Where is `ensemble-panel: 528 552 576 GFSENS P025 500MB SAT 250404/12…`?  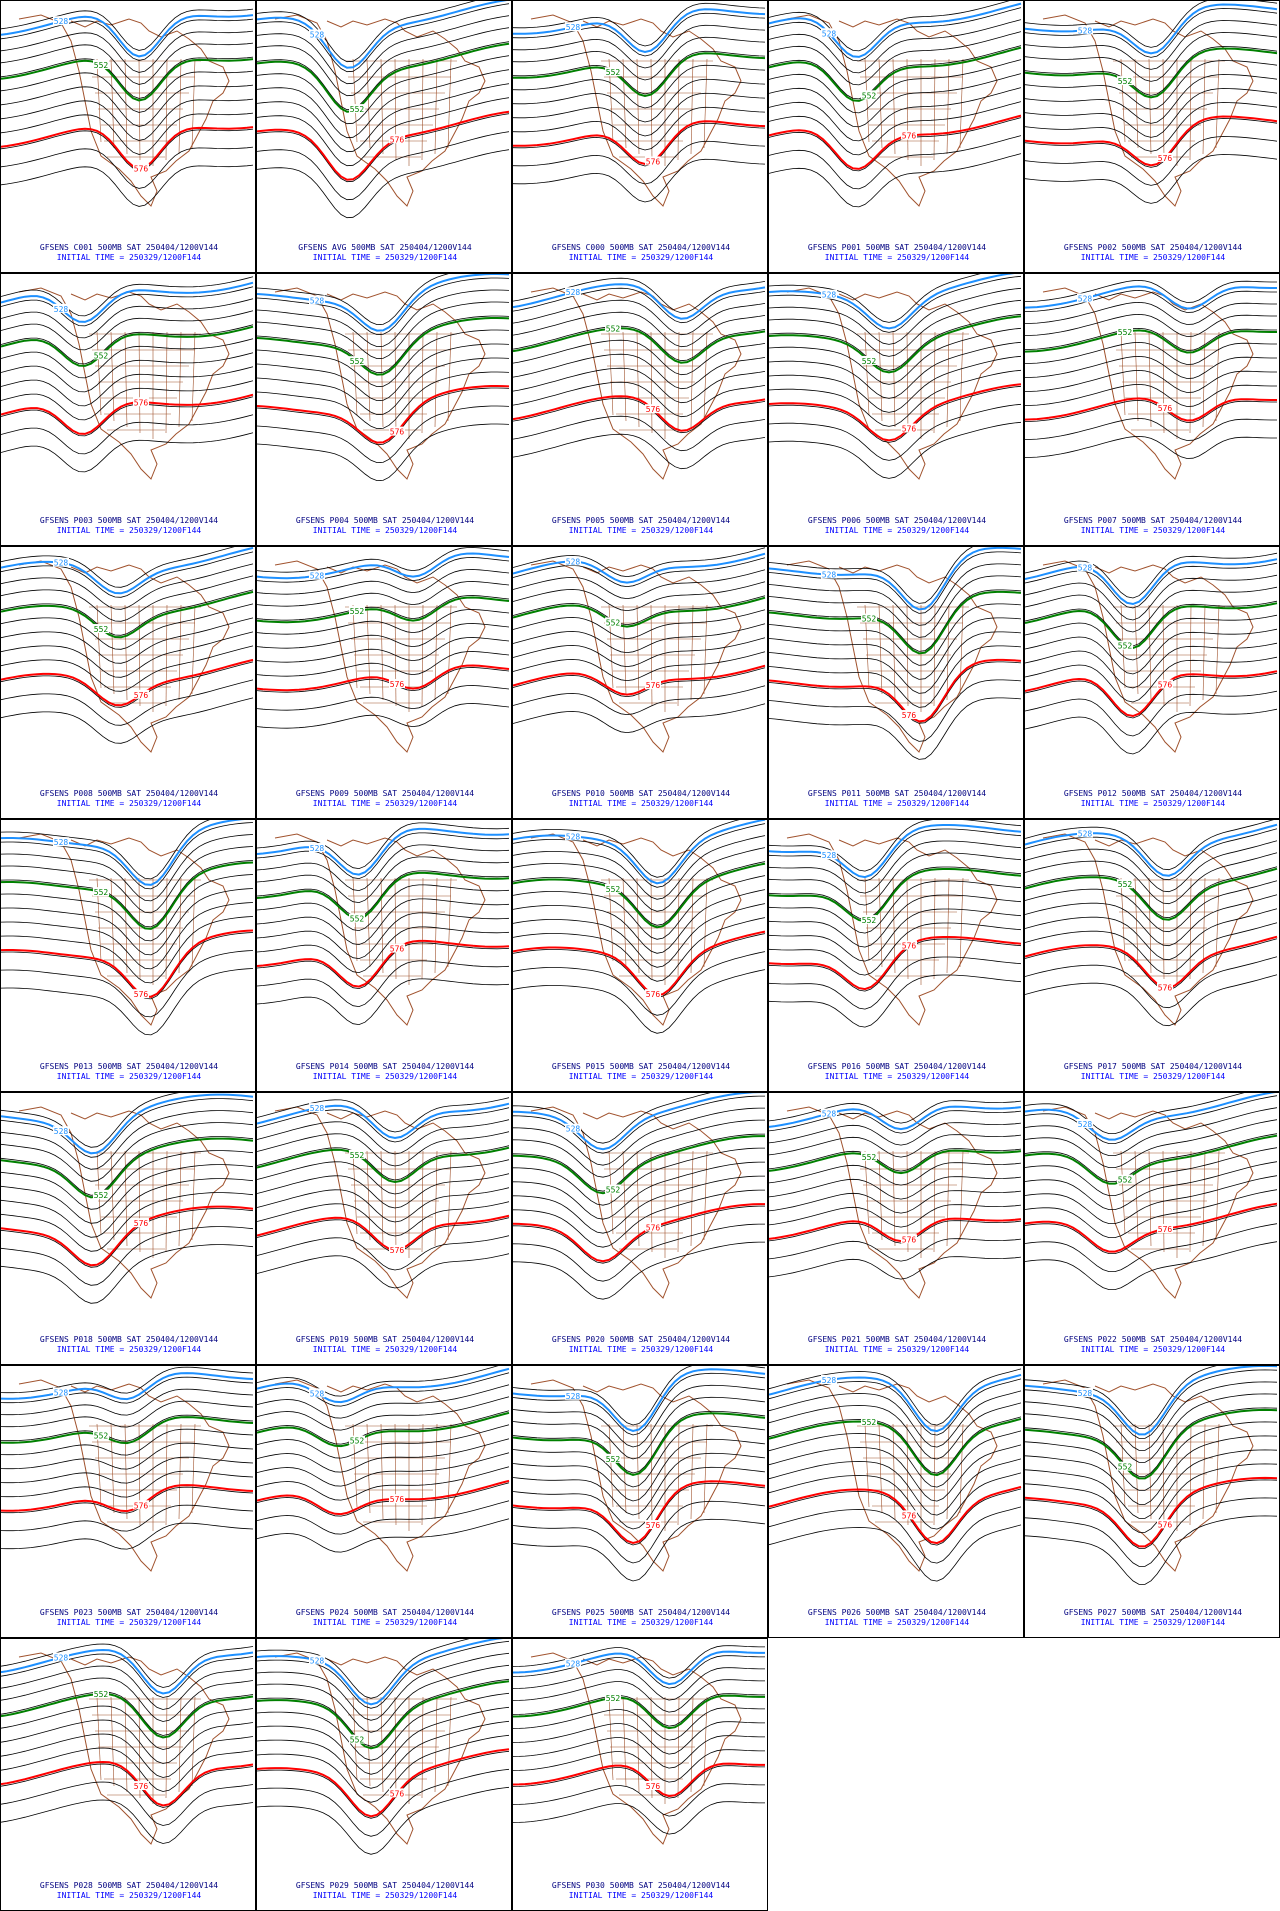
ensemble-panel: 528 552 576 GFSENS P025 500MB SAT 250404/12… is located at coordinates (640, 1501).